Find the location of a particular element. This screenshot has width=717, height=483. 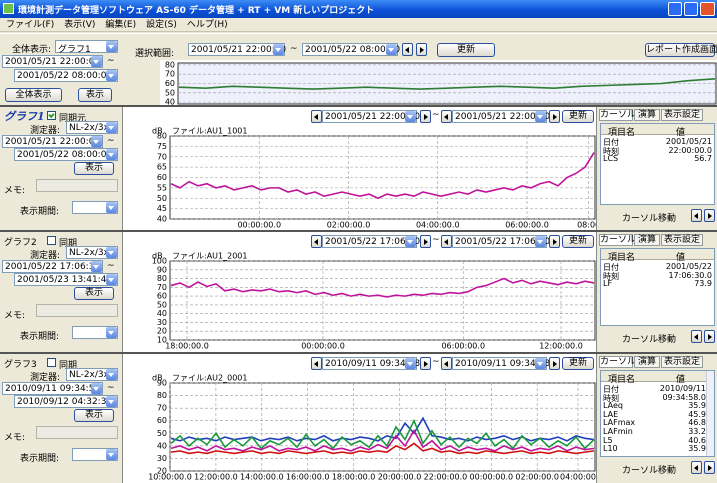

table-cell: LF is located at coordinates (608, 284).